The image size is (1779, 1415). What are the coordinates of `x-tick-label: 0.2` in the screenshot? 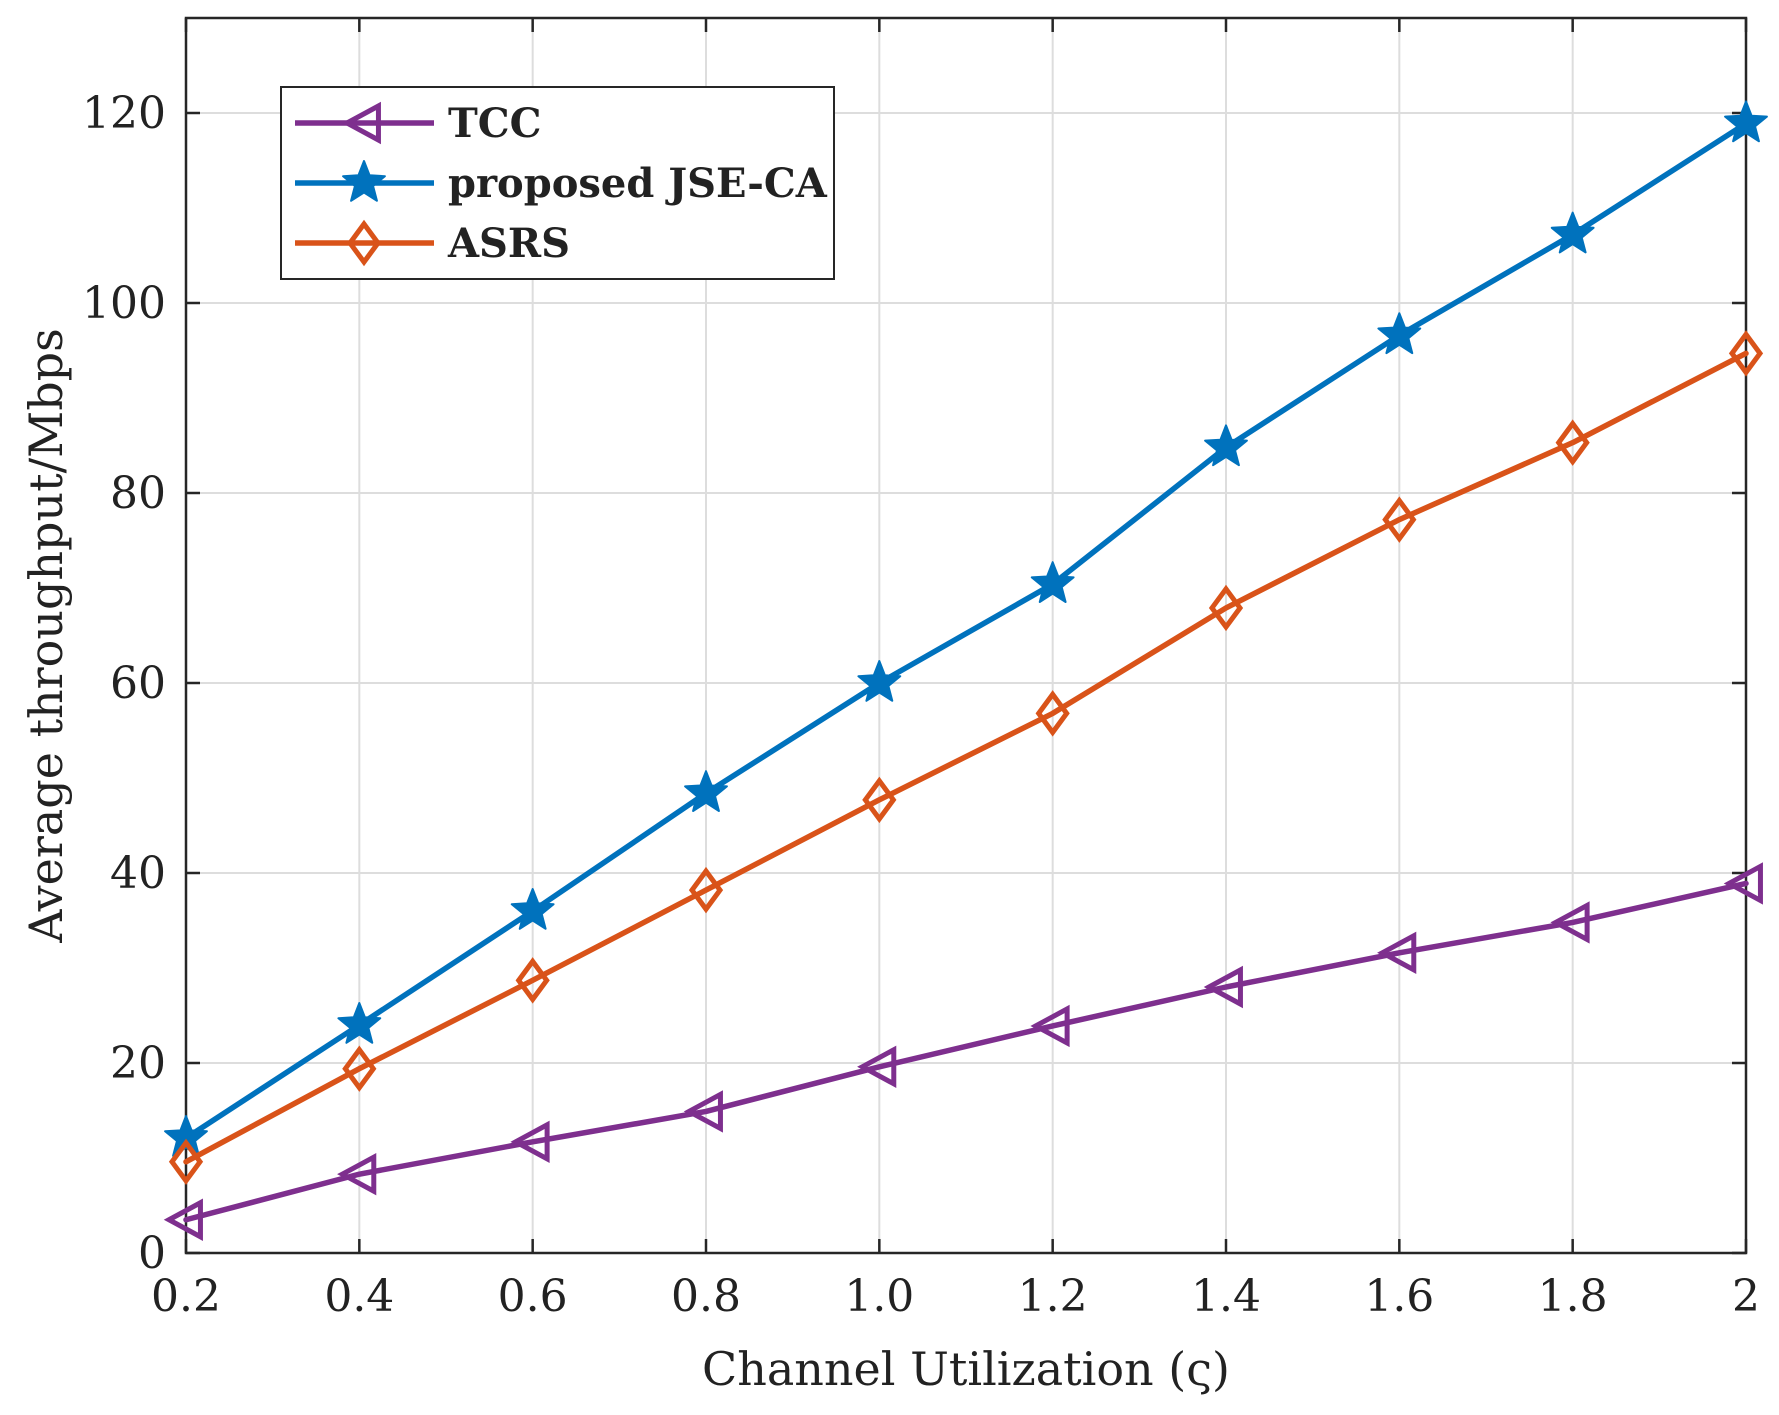 It's located at (186, 1296).